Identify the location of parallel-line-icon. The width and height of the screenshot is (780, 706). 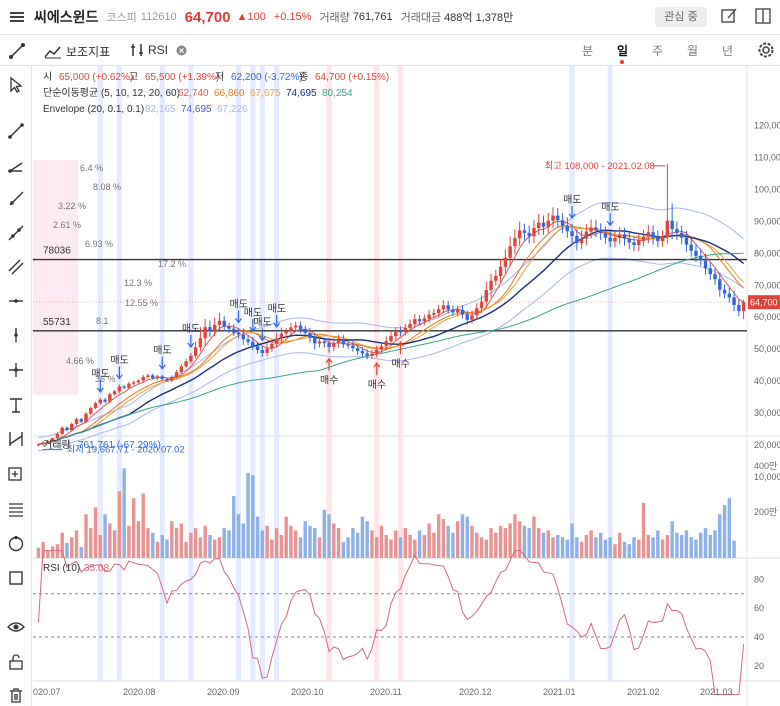
(16, 267).